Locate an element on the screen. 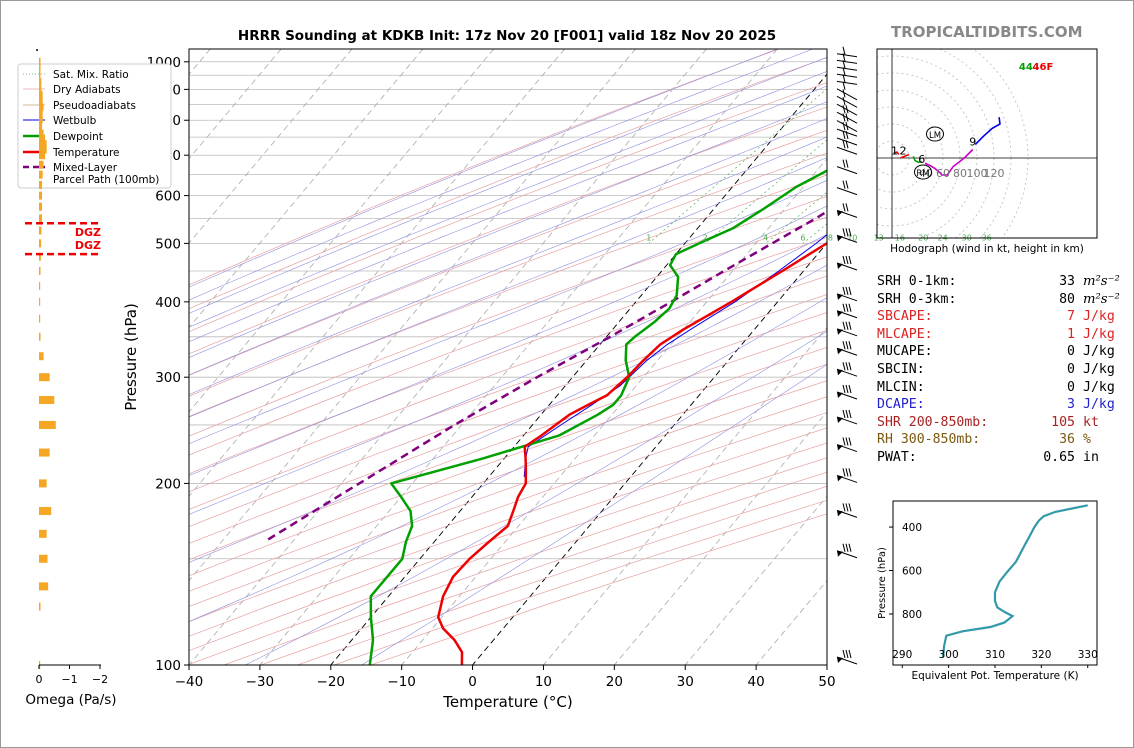  thetae-tick-label: 330 is located at coordinates (1088, 655).